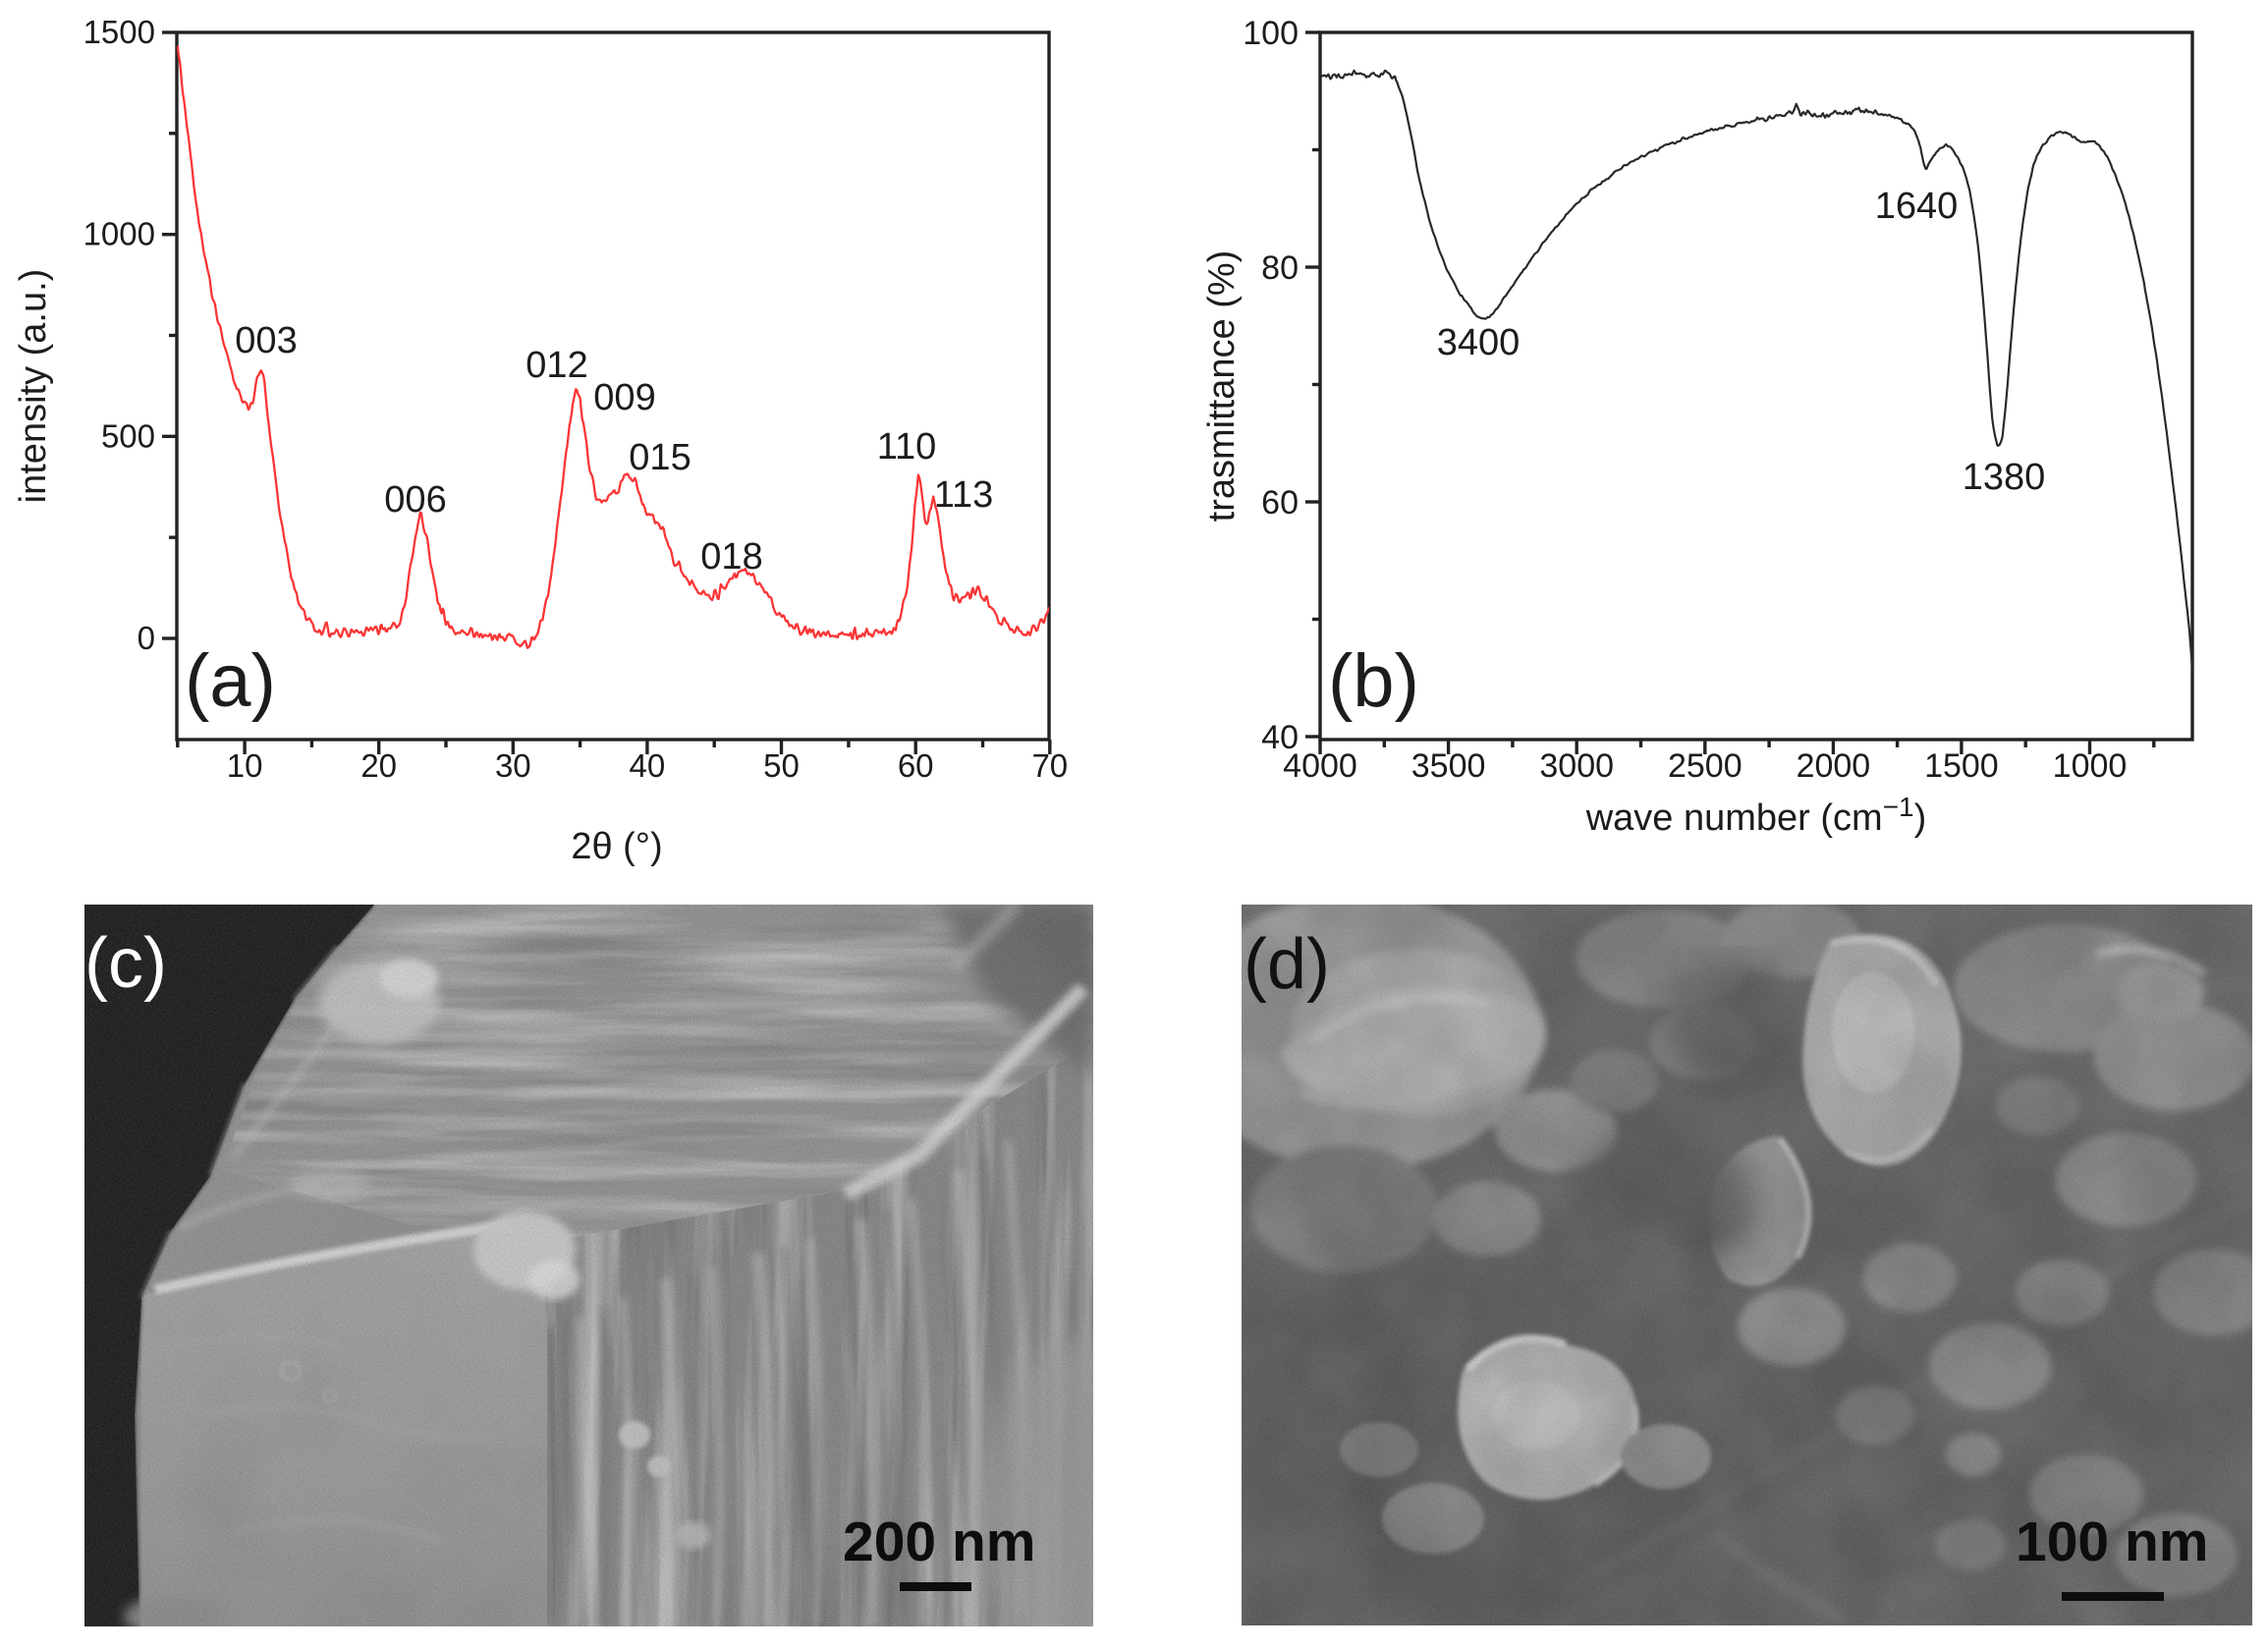 This screenshot has width=2268, height=1651. What do you see at coordinates (266, 340) in the screenshot?
I see `svg-text: 003` at bounding box center [266, 340].